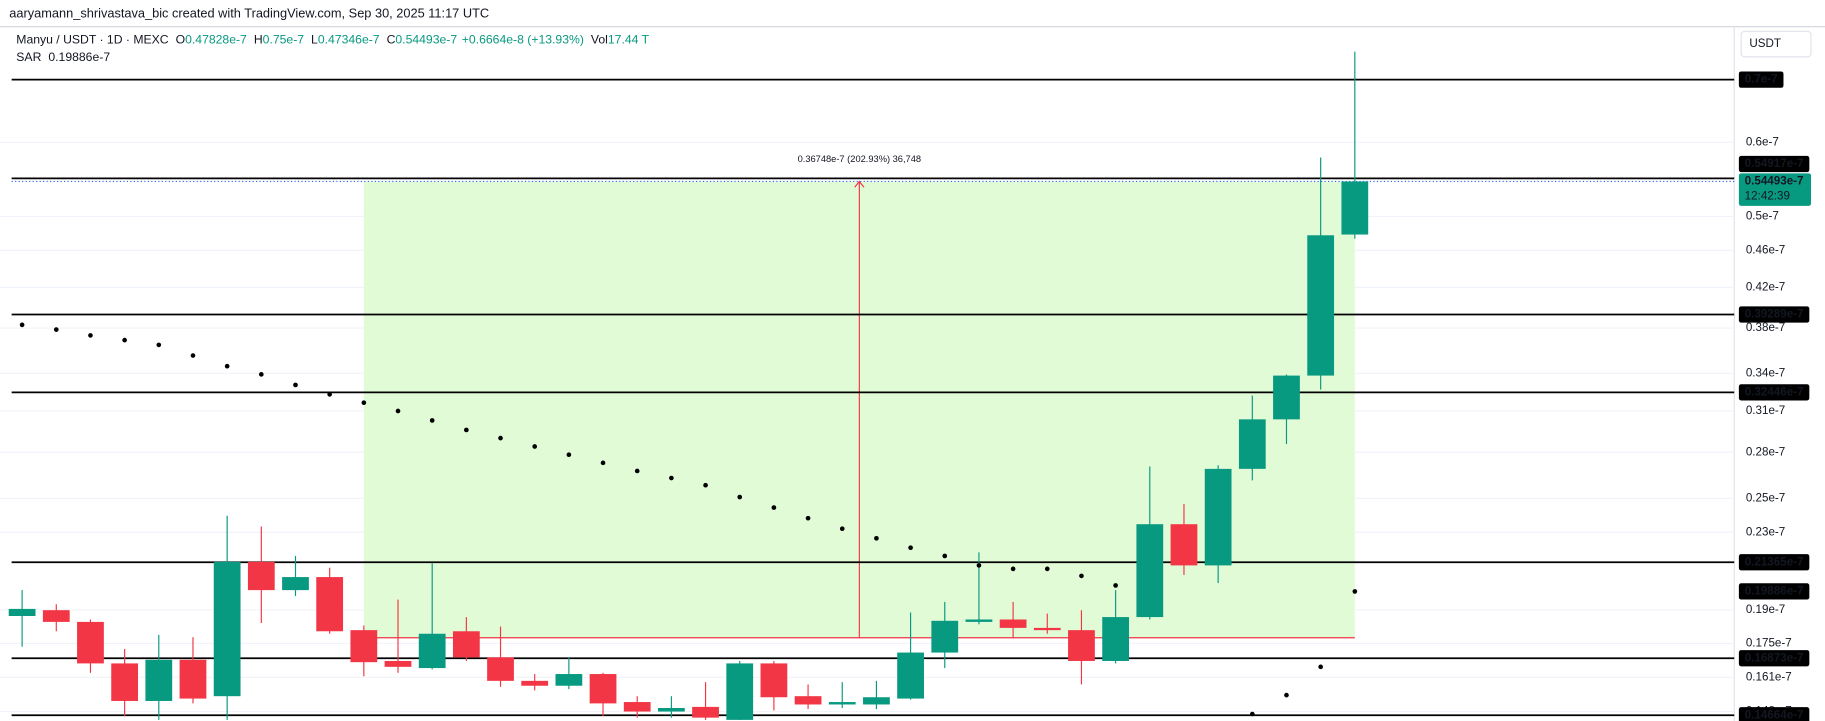  What do you see at coordinates (28, 57) in the screenshot?
I see `indicator-name: SAR` at bounding box center [28, 57].